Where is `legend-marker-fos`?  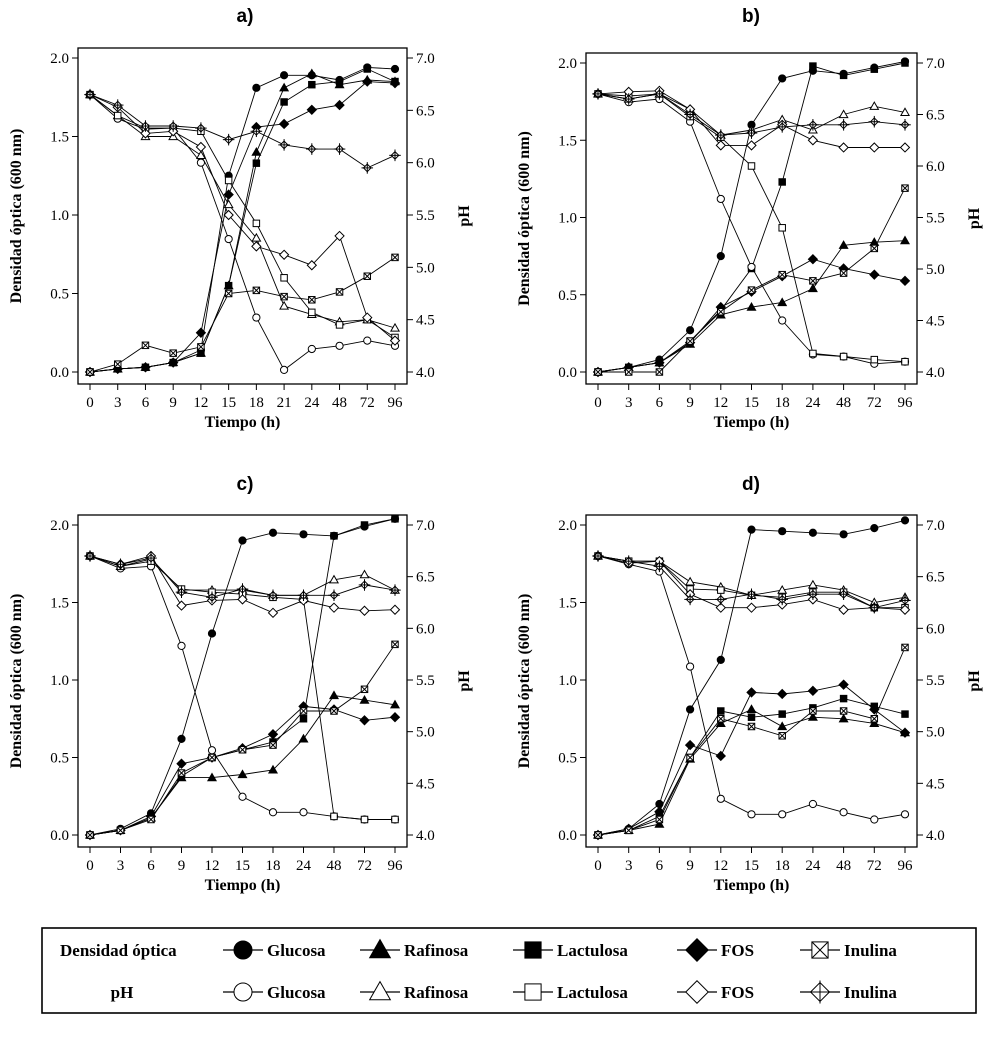
legend-marker-fos is located at coordinates (697, 950).